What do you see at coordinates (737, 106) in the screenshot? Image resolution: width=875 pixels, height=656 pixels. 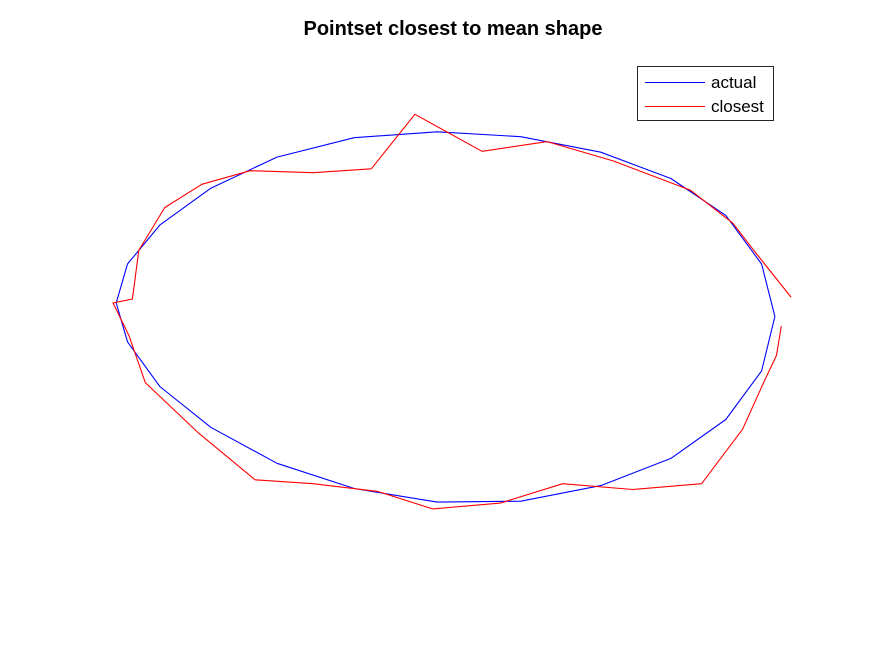 I see `legend-label-closest: closest` at bounding box center [737, 106].